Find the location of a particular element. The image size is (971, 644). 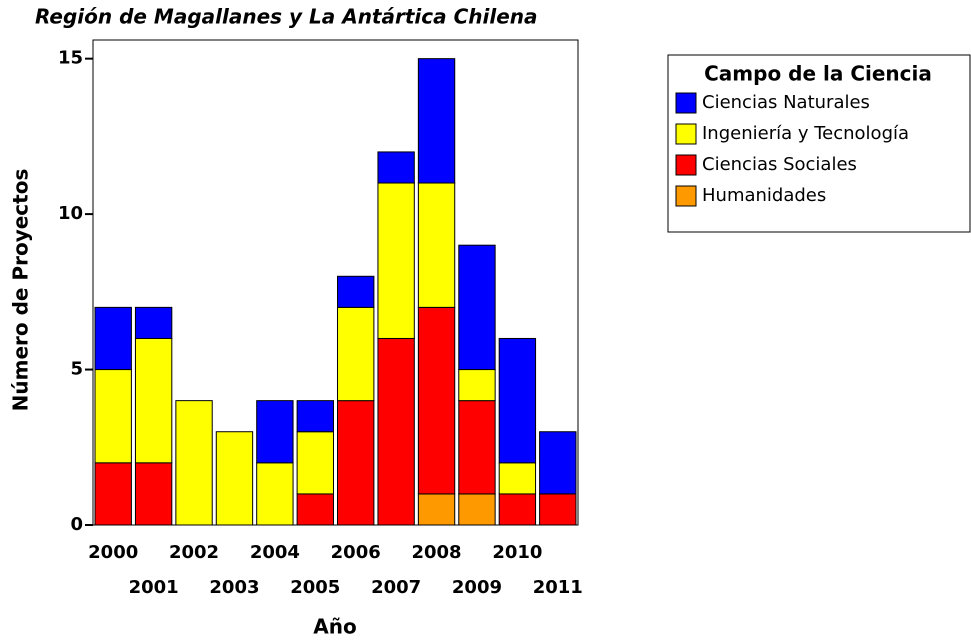

x-tick-label: 2002 is located at coordinates (194, 552).